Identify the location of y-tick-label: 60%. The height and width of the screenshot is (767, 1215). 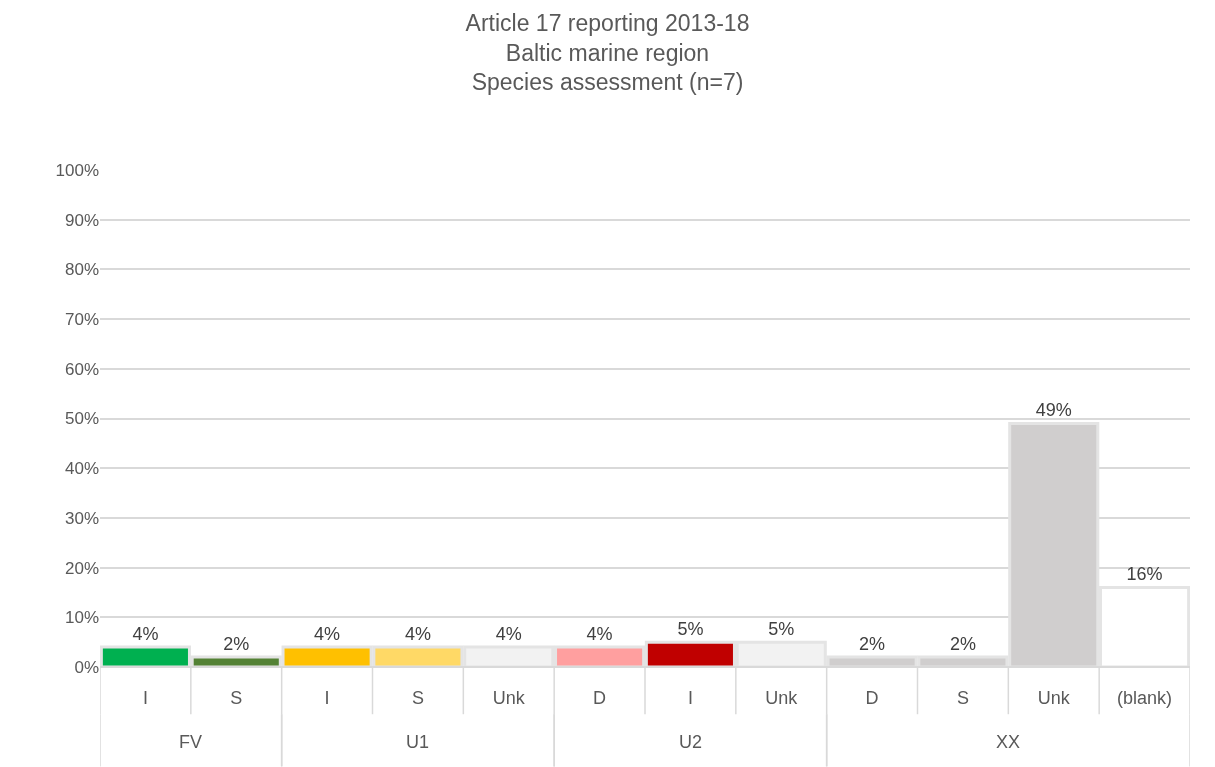
(81, 369).